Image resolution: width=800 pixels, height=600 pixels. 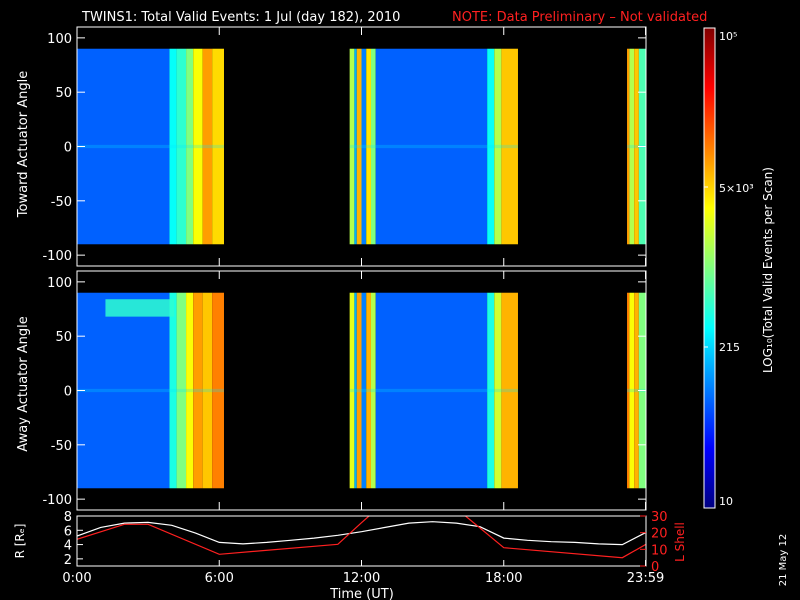 I want to click on orbit-lshell-series, so click(x=361, y=537).